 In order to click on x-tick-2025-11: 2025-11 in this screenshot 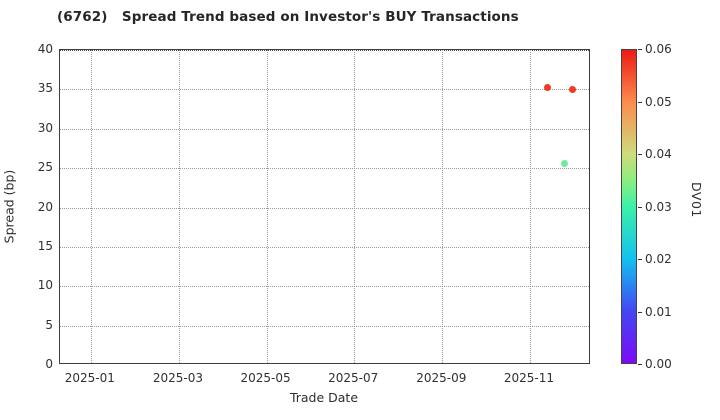, I will do `click(528, 378)`.